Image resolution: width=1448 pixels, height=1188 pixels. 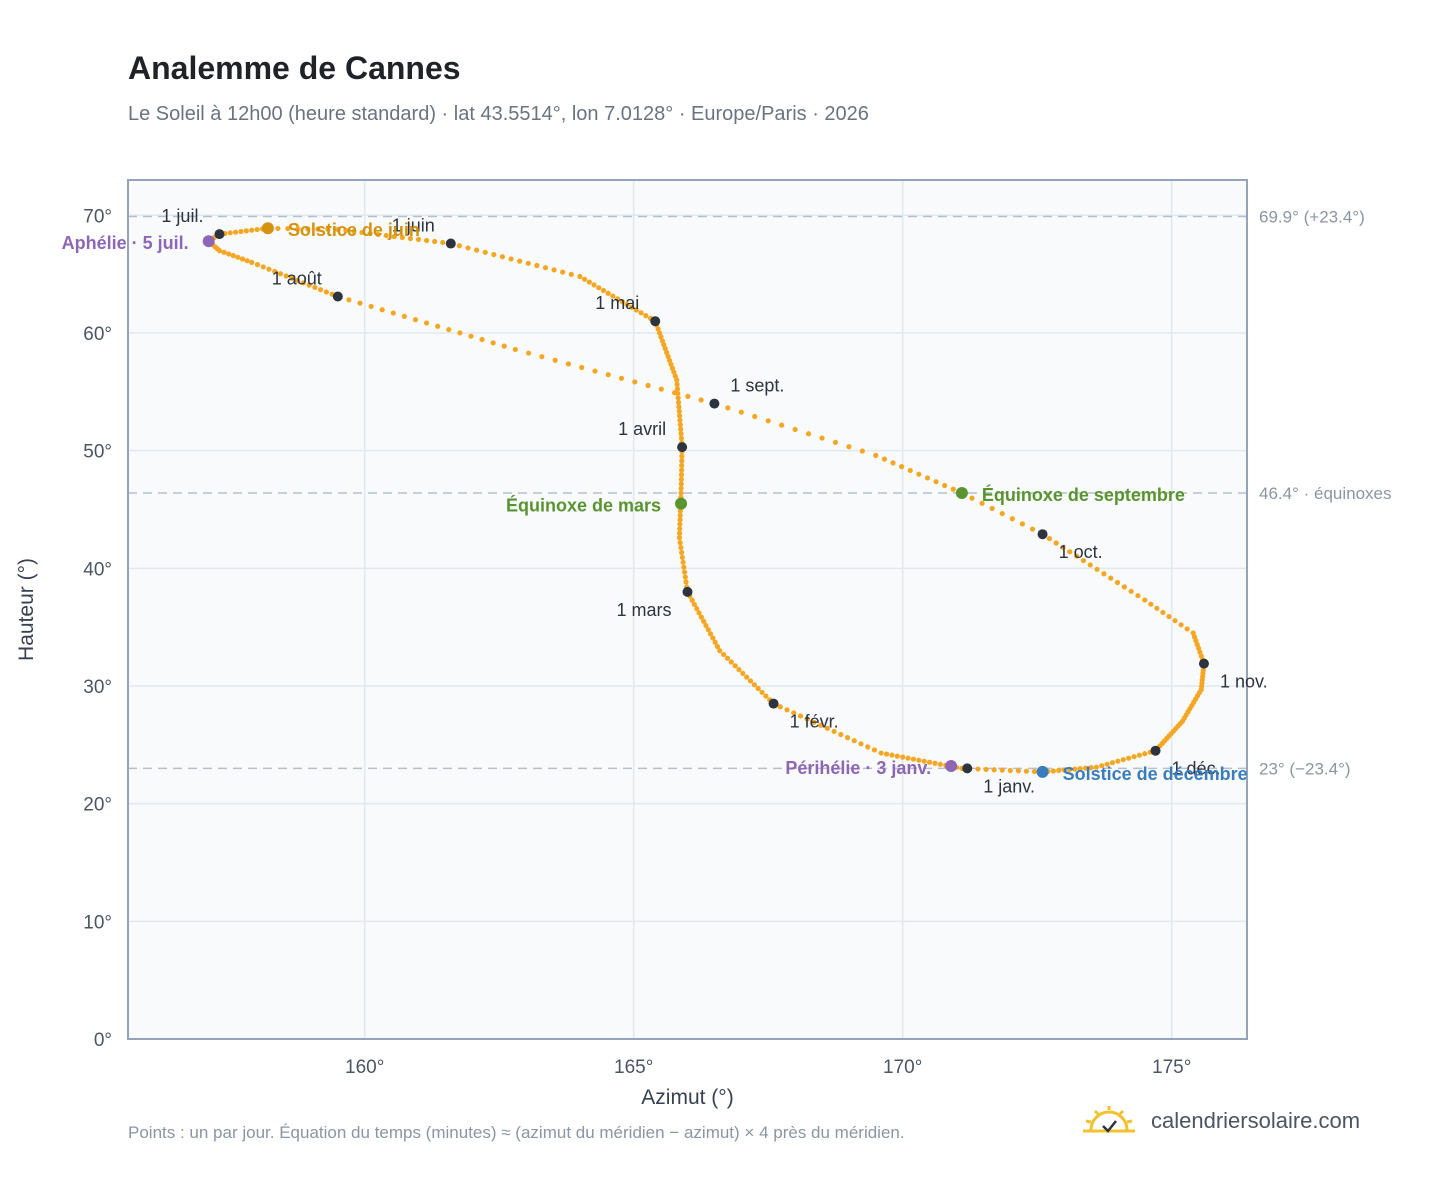 I want to click on y-tick-label: 40°, so click(x=97, y=569).